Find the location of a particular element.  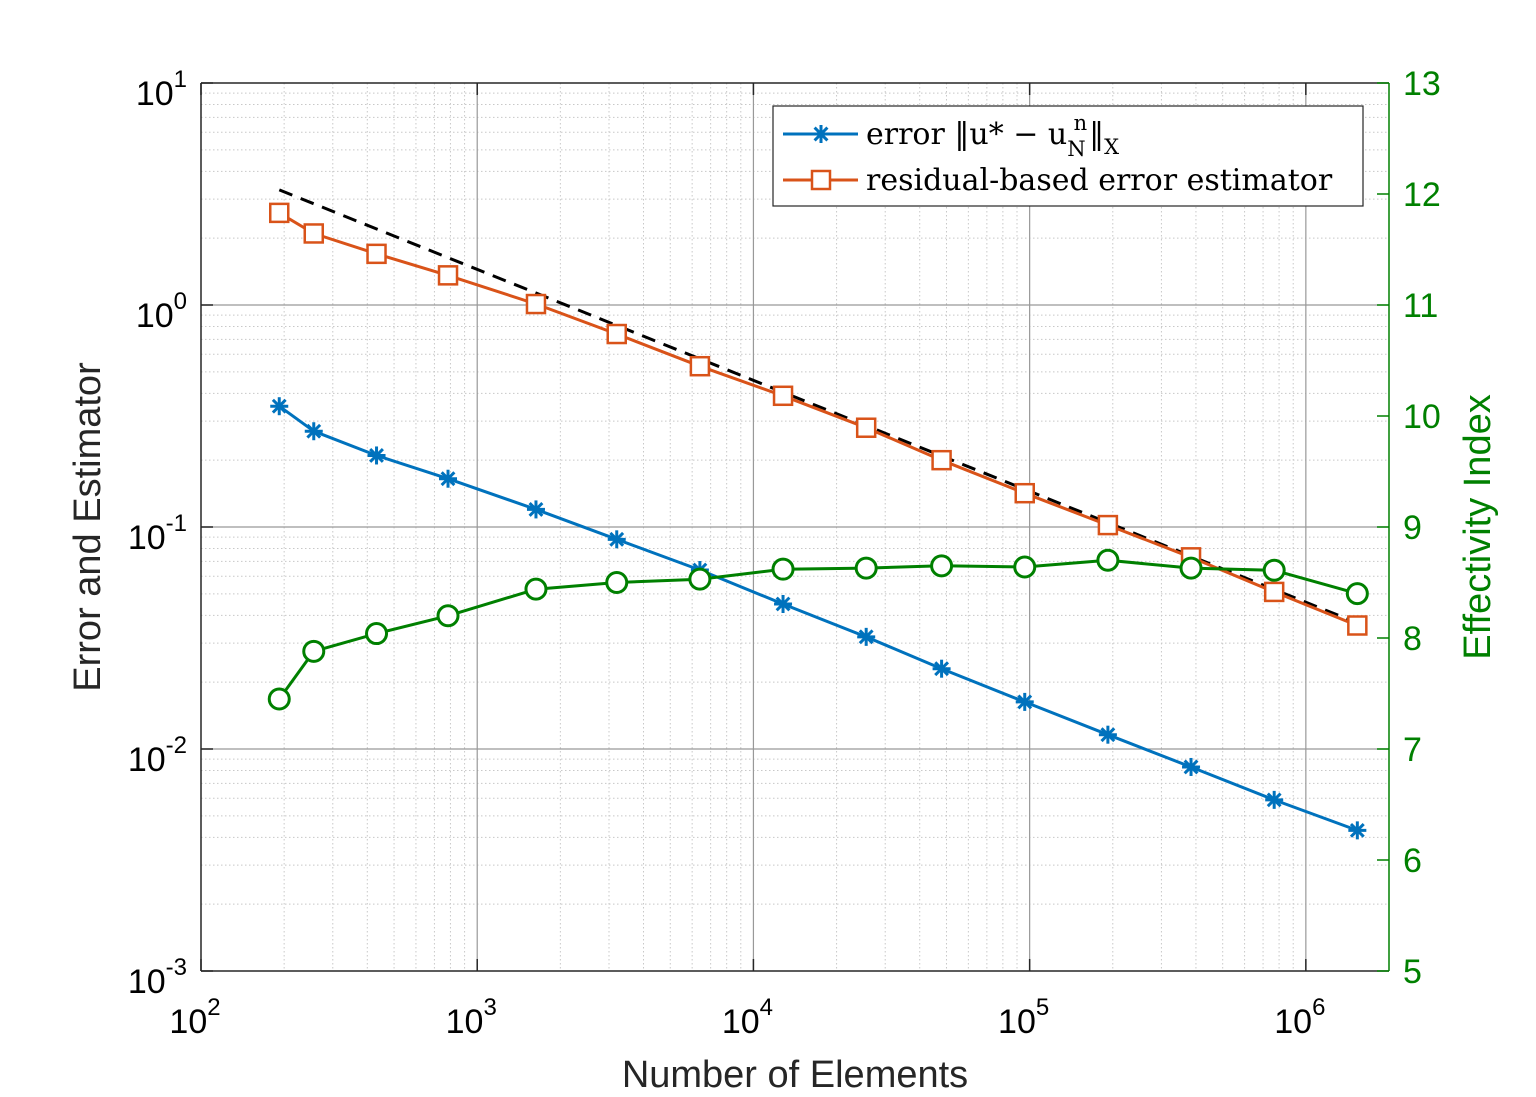

y-tick-label: 10⁰ is located at coordinates (161, 311).